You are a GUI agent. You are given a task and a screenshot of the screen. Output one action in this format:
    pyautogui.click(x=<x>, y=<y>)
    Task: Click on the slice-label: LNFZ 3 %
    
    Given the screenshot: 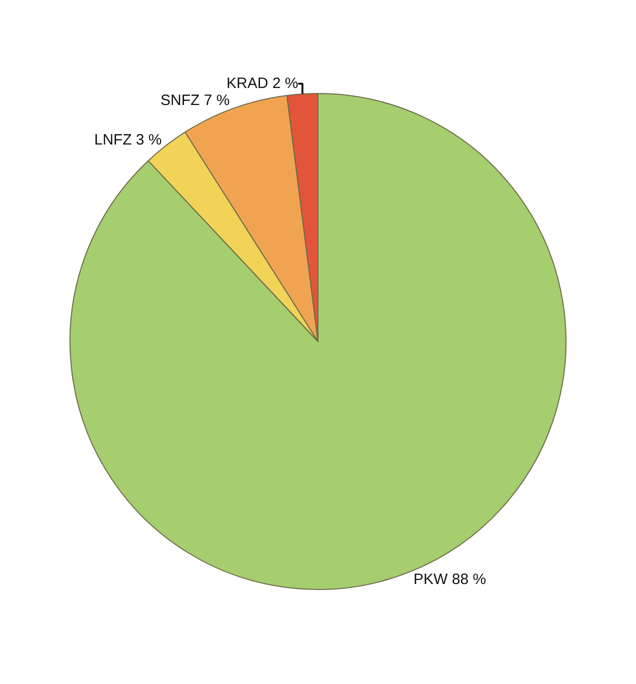 What is the action you would take?
    pyautogui.click(x=128, y=140)
    